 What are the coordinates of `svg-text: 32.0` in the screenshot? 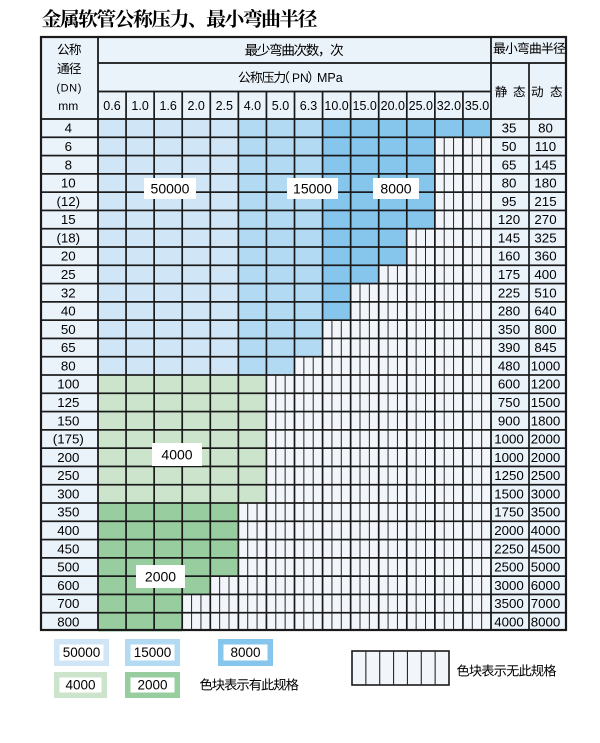 It's located at (449, 106).